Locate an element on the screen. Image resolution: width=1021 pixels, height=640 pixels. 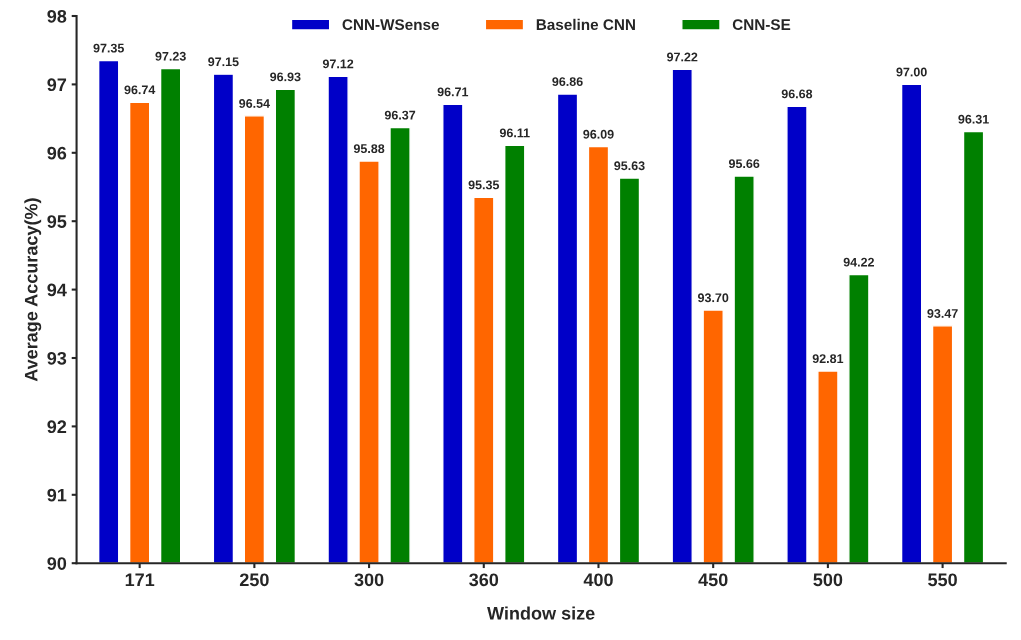
y-tick-label: 97 is located at coordinates (57, 85).